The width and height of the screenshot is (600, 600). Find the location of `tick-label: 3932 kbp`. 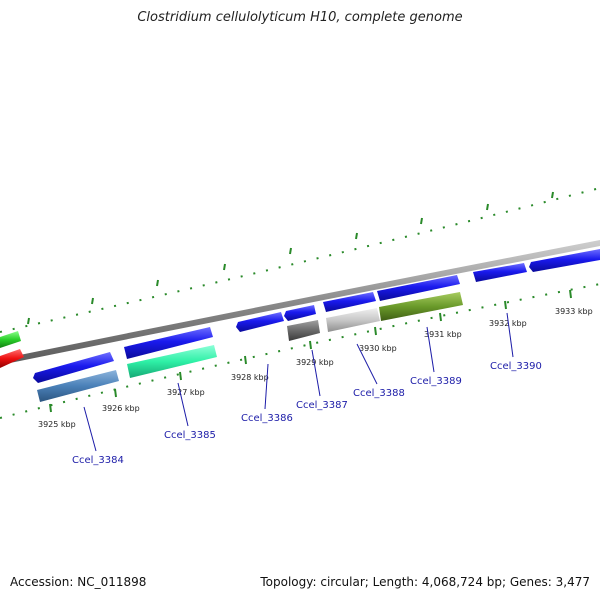

tick-label: 3932 kbp is located at coordinates (508, 323).